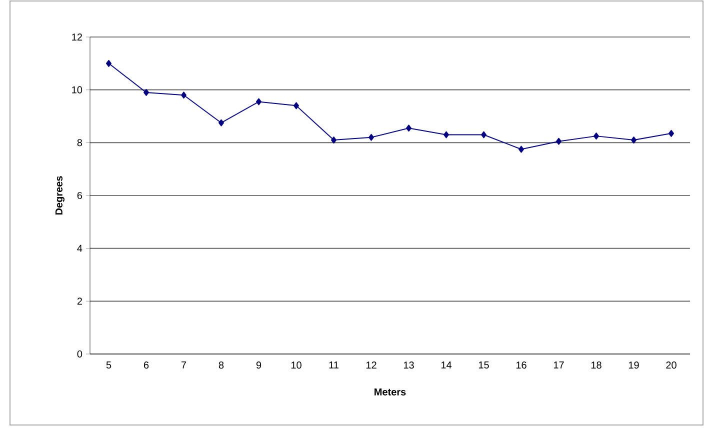  What do you see at coordinates (77, 90) in the screenshot?
I see `y-tick-label: 10` at bounding box center [77, 90].